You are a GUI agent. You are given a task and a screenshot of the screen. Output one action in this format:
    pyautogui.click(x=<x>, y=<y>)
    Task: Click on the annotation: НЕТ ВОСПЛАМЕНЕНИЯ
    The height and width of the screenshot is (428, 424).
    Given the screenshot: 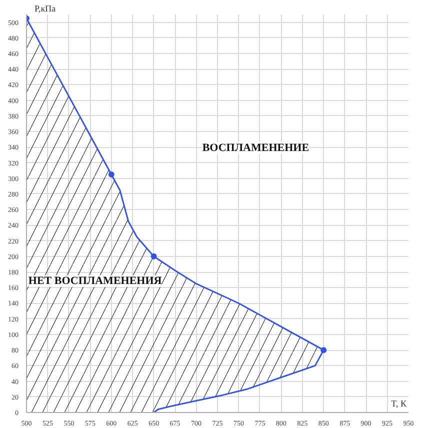 What is the action you would take?
    pyautogui.click(x=95, y=281)
    